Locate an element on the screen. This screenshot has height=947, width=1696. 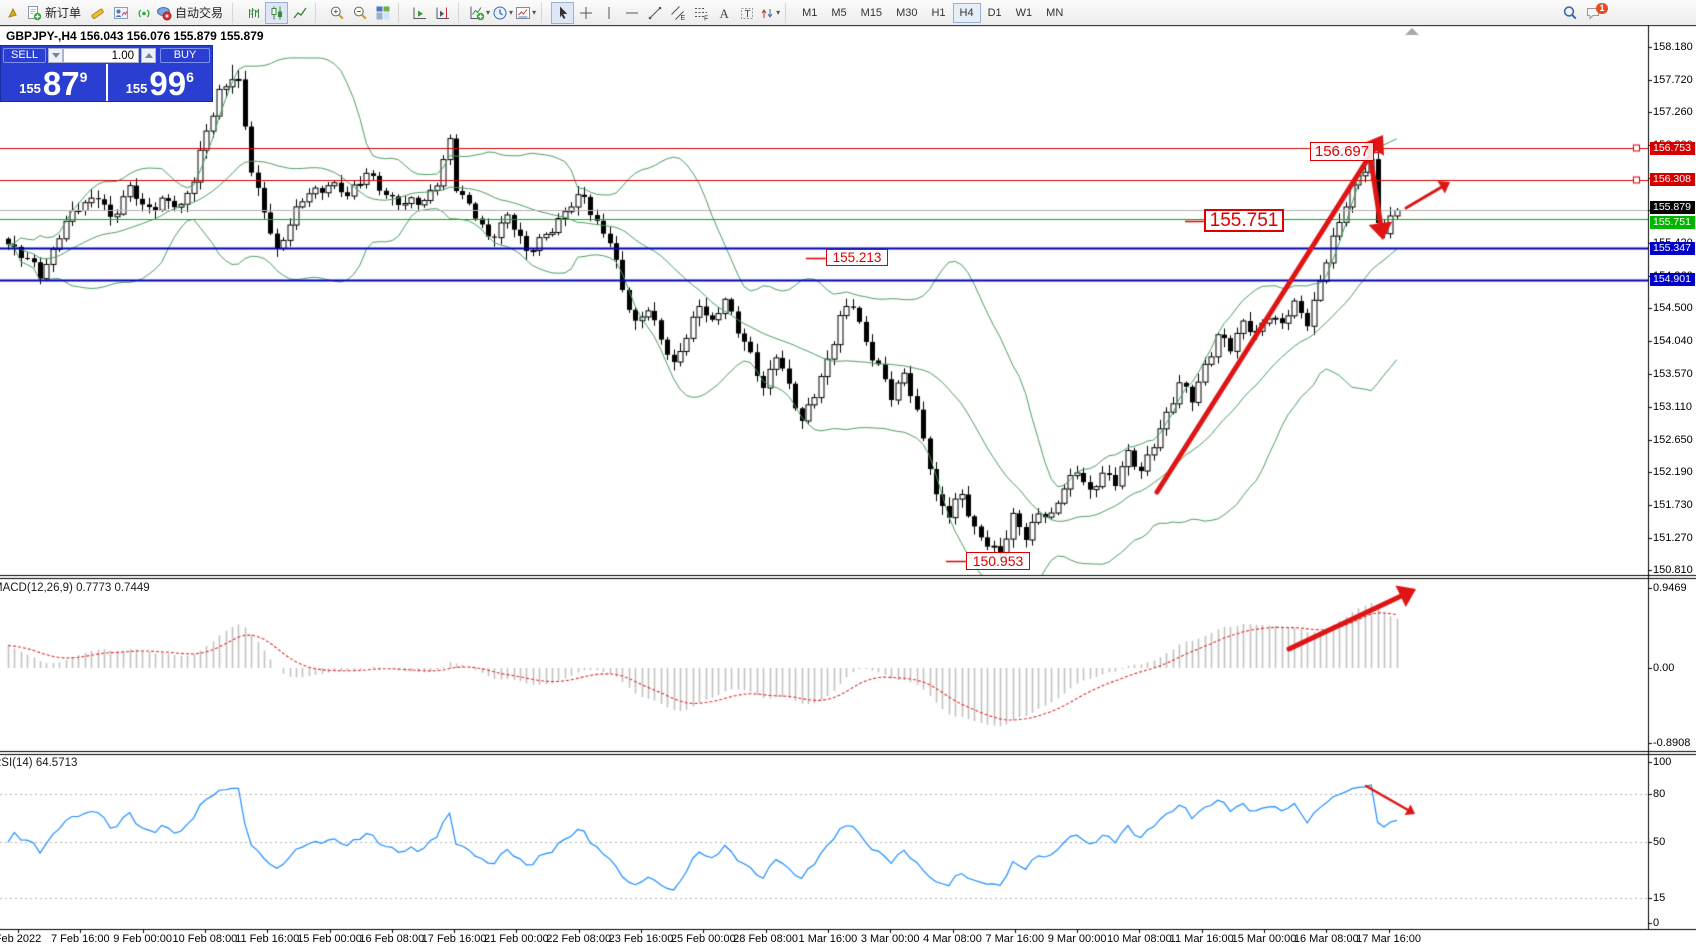
timeframe-m1-button: M1 is located at coordinates (809, 13).